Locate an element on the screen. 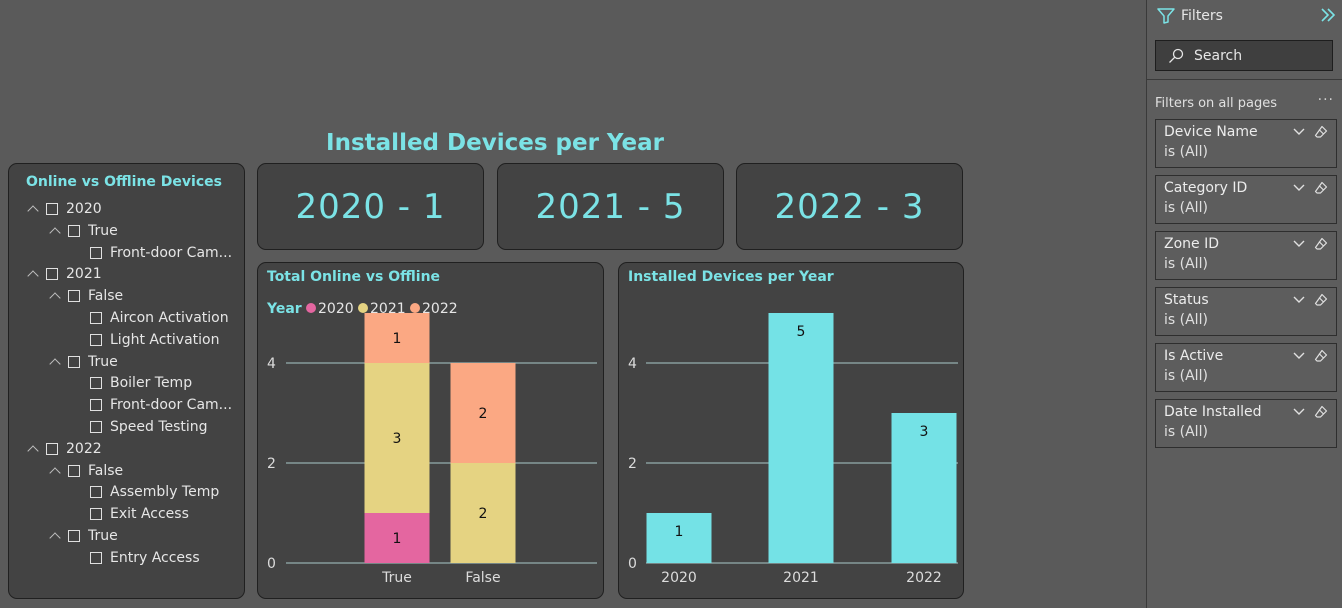 The image size is (1342, 608). x-tick-label: 2022 is located at coordinates (924, 578).